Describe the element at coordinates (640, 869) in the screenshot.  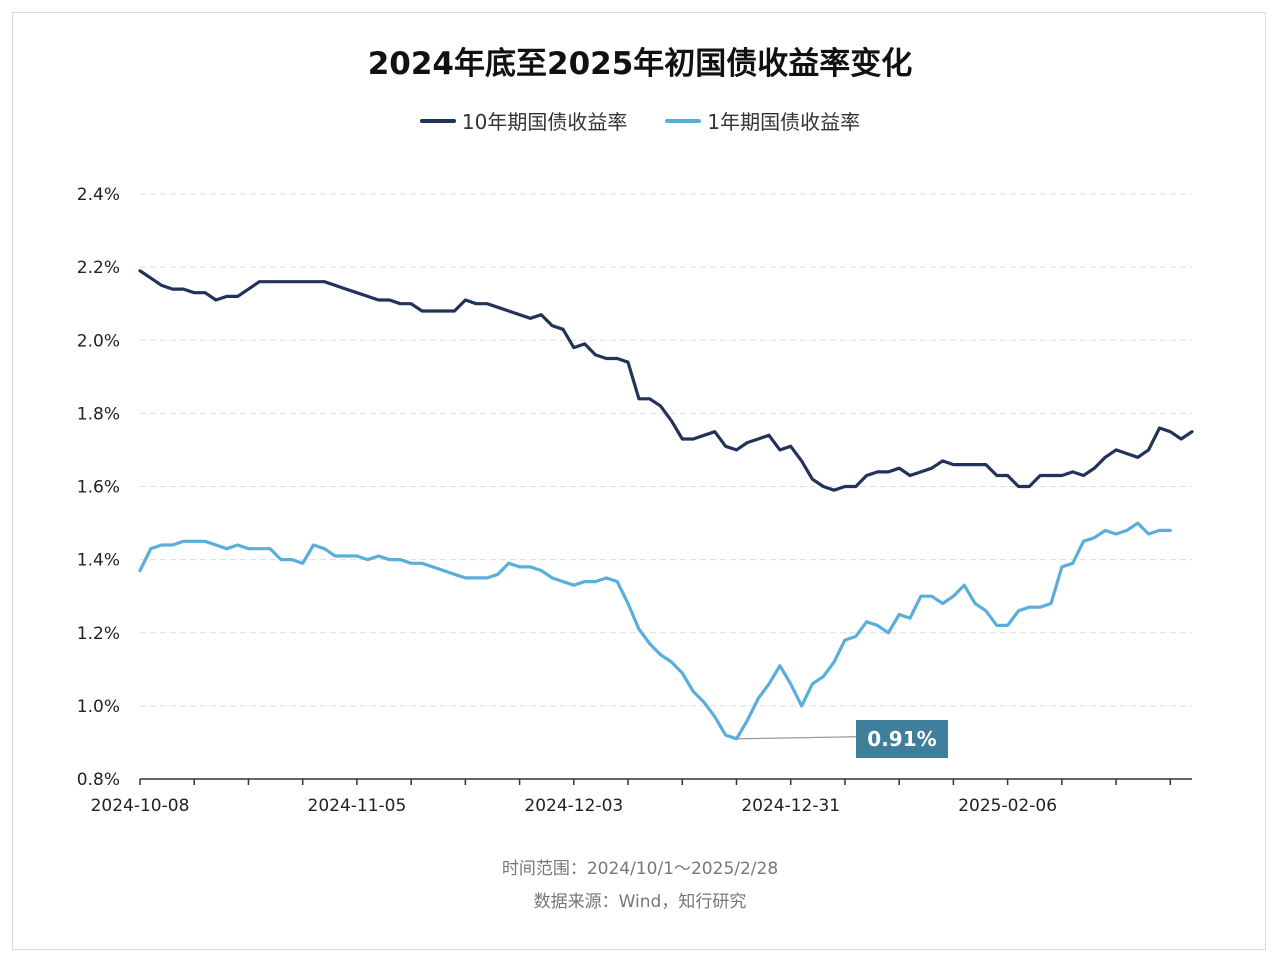
I see `footer-time-range: 时间范围：2024/10/1～2025/2/28` at that location.